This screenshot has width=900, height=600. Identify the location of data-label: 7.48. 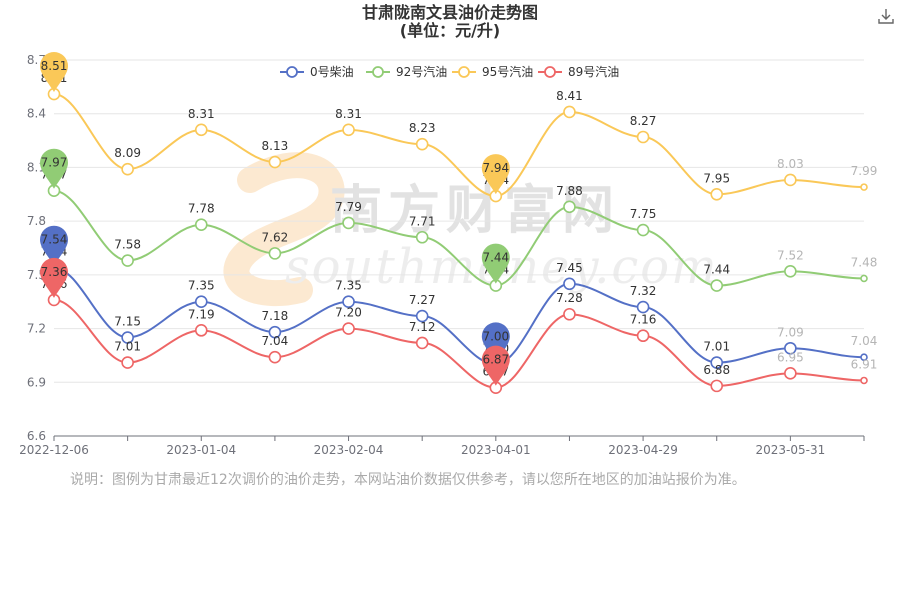
(864, 262).